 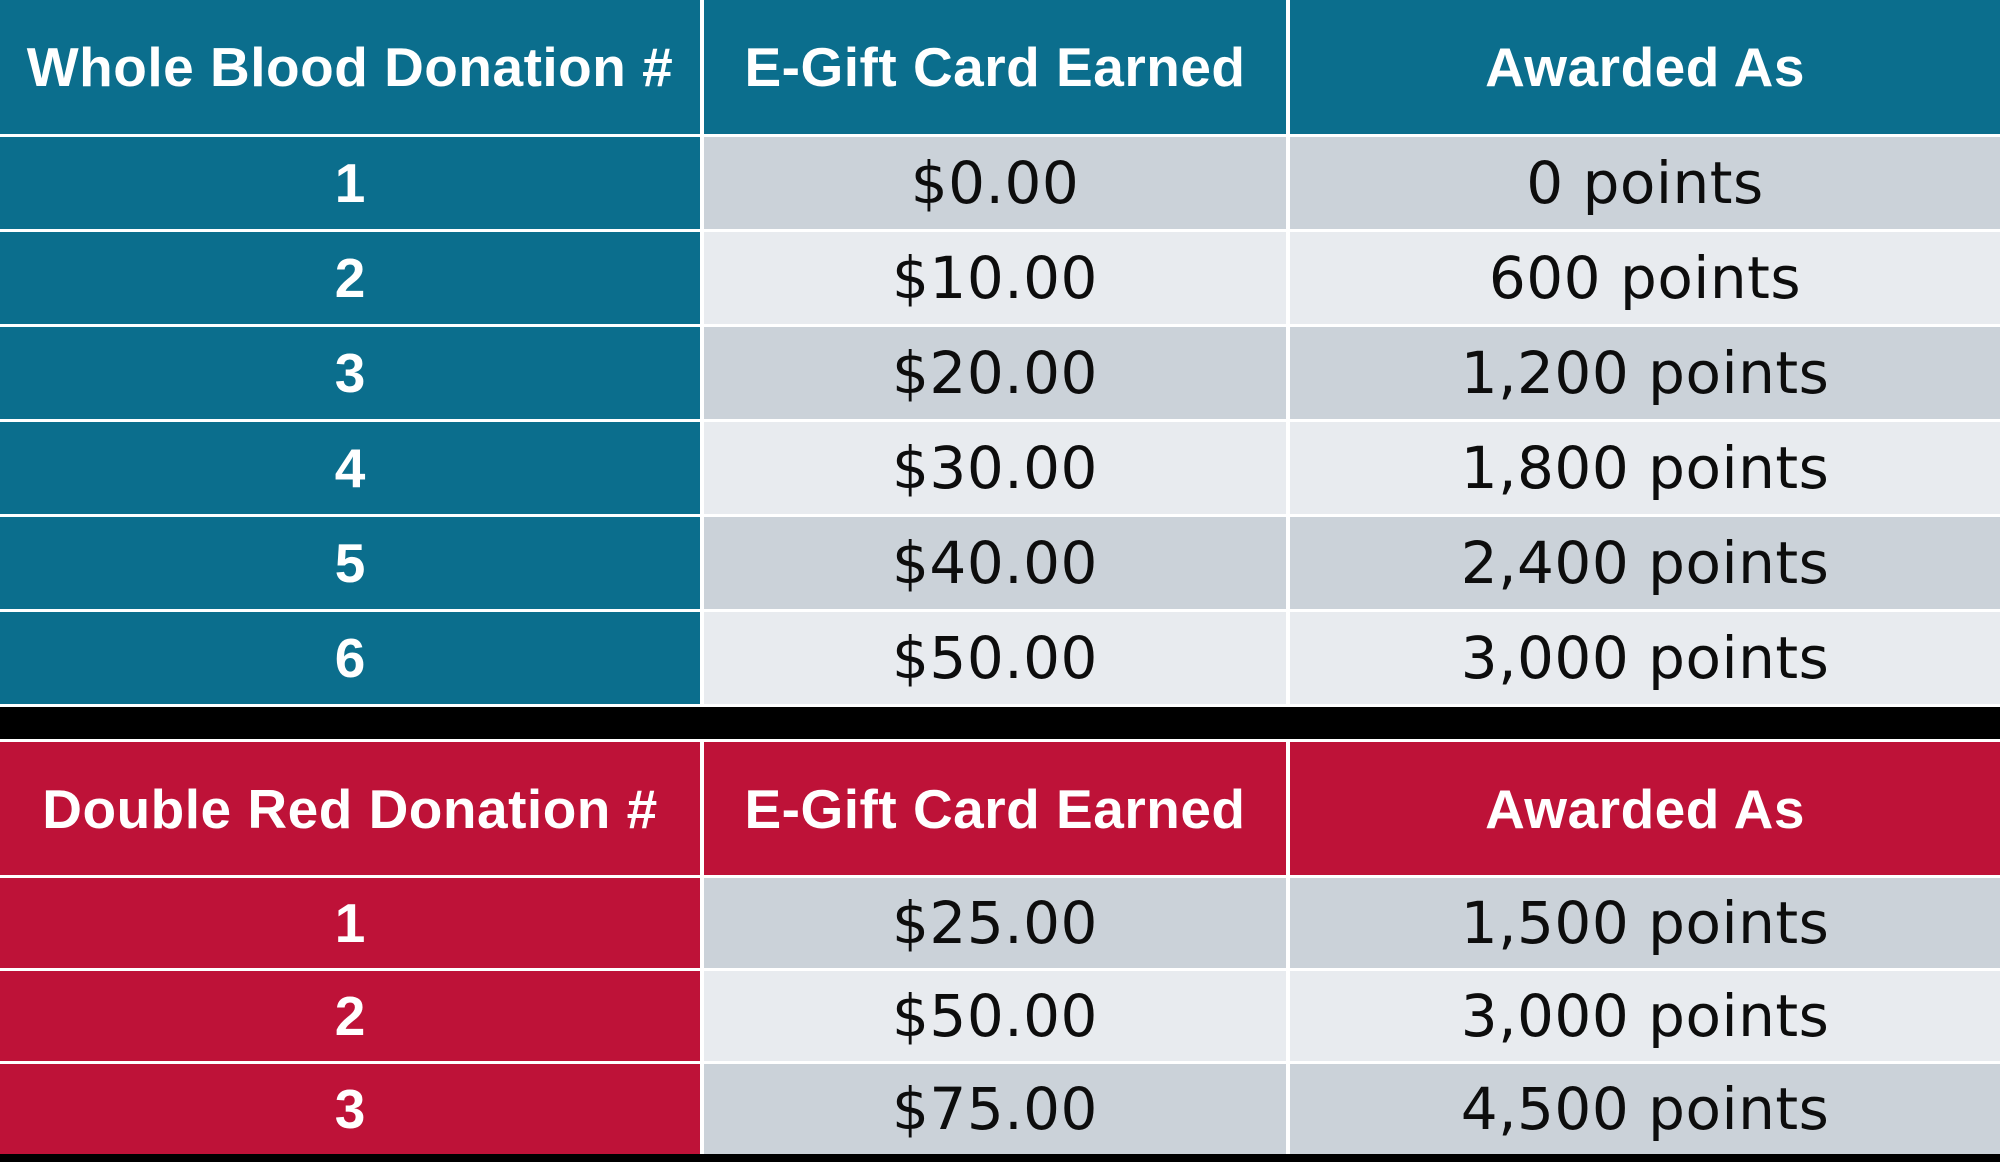 What do you see at coordinates (350, 808) in the screenshot?
I see `double-red-header-donation: Double Red Donation #` at bounding box center [350, 808].